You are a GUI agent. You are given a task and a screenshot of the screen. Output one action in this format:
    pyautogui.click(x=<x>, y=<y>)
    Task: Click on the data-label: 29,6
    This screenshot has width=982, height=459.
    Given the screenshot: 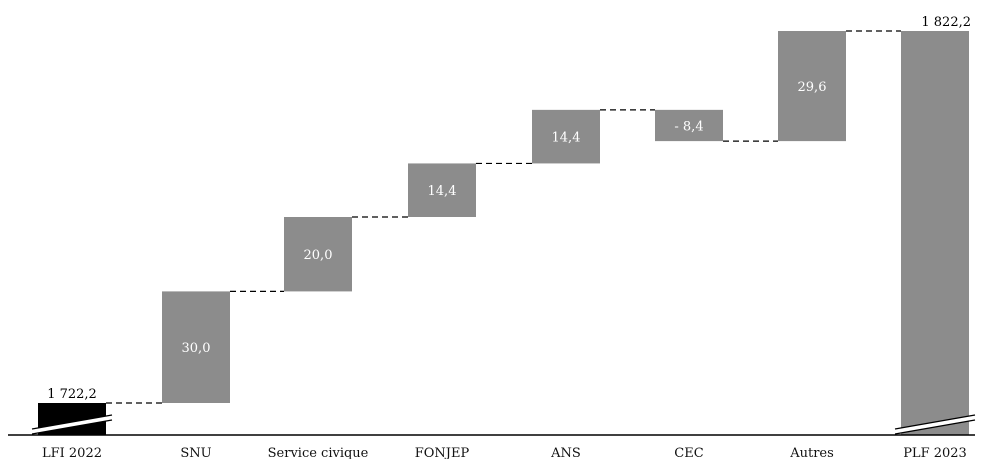 What is the action you would take?
    pyautogui.click(x=812, y=87)
    